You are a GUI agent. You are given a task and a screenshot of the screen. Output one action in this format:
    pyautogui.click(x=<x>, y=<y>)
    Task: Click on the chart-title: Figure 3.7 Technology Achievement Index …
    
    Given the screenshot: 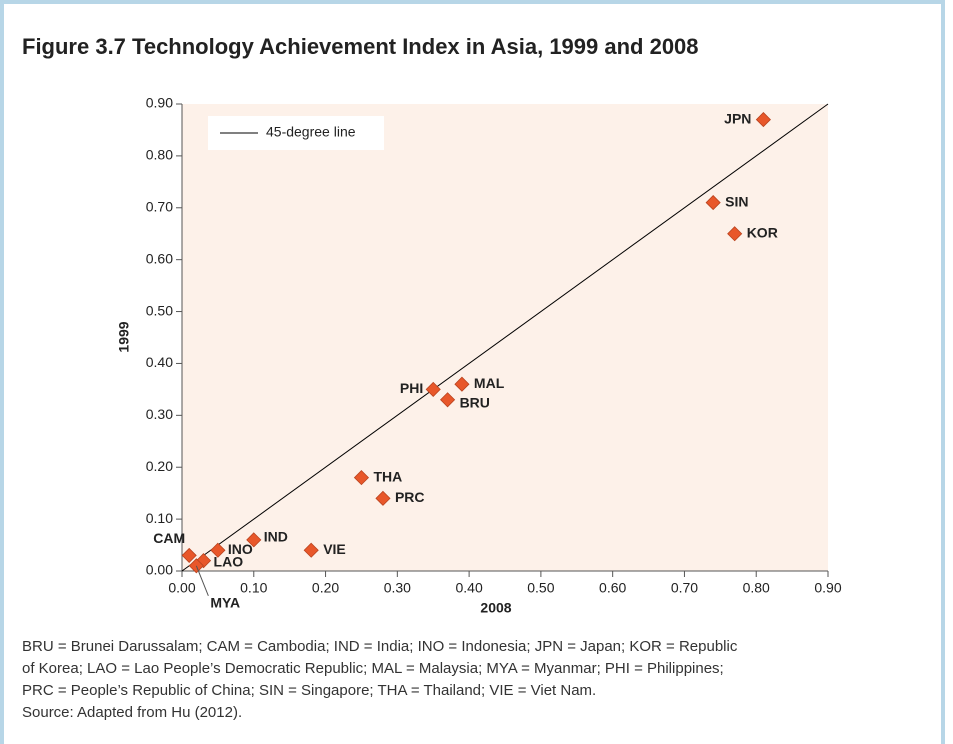 What is the action you would take?
    pyautogui.click(x=360, y=46)
    